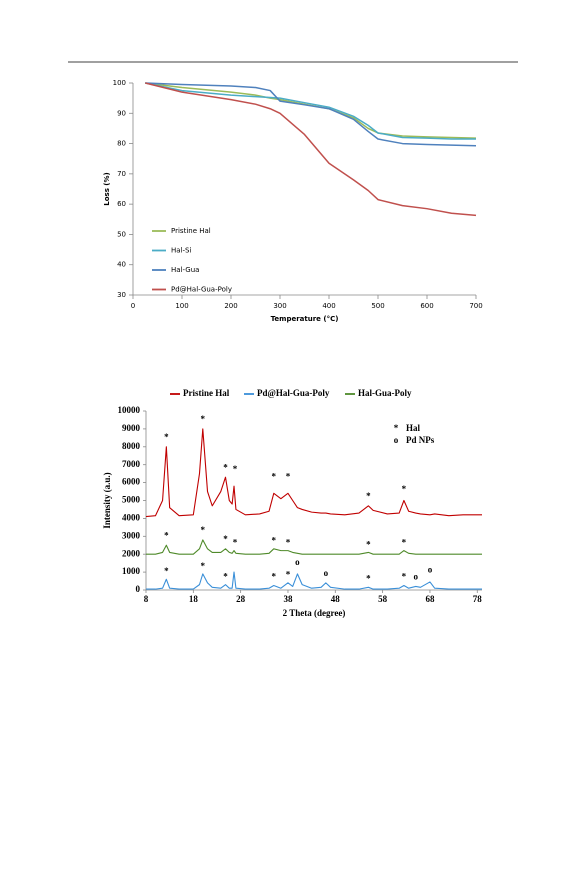 The width and height of the screenshot is (585, 888). Describe the element at coordinates (478, 599) in the screenshot. I see `x-tick-label: 78` at that location.